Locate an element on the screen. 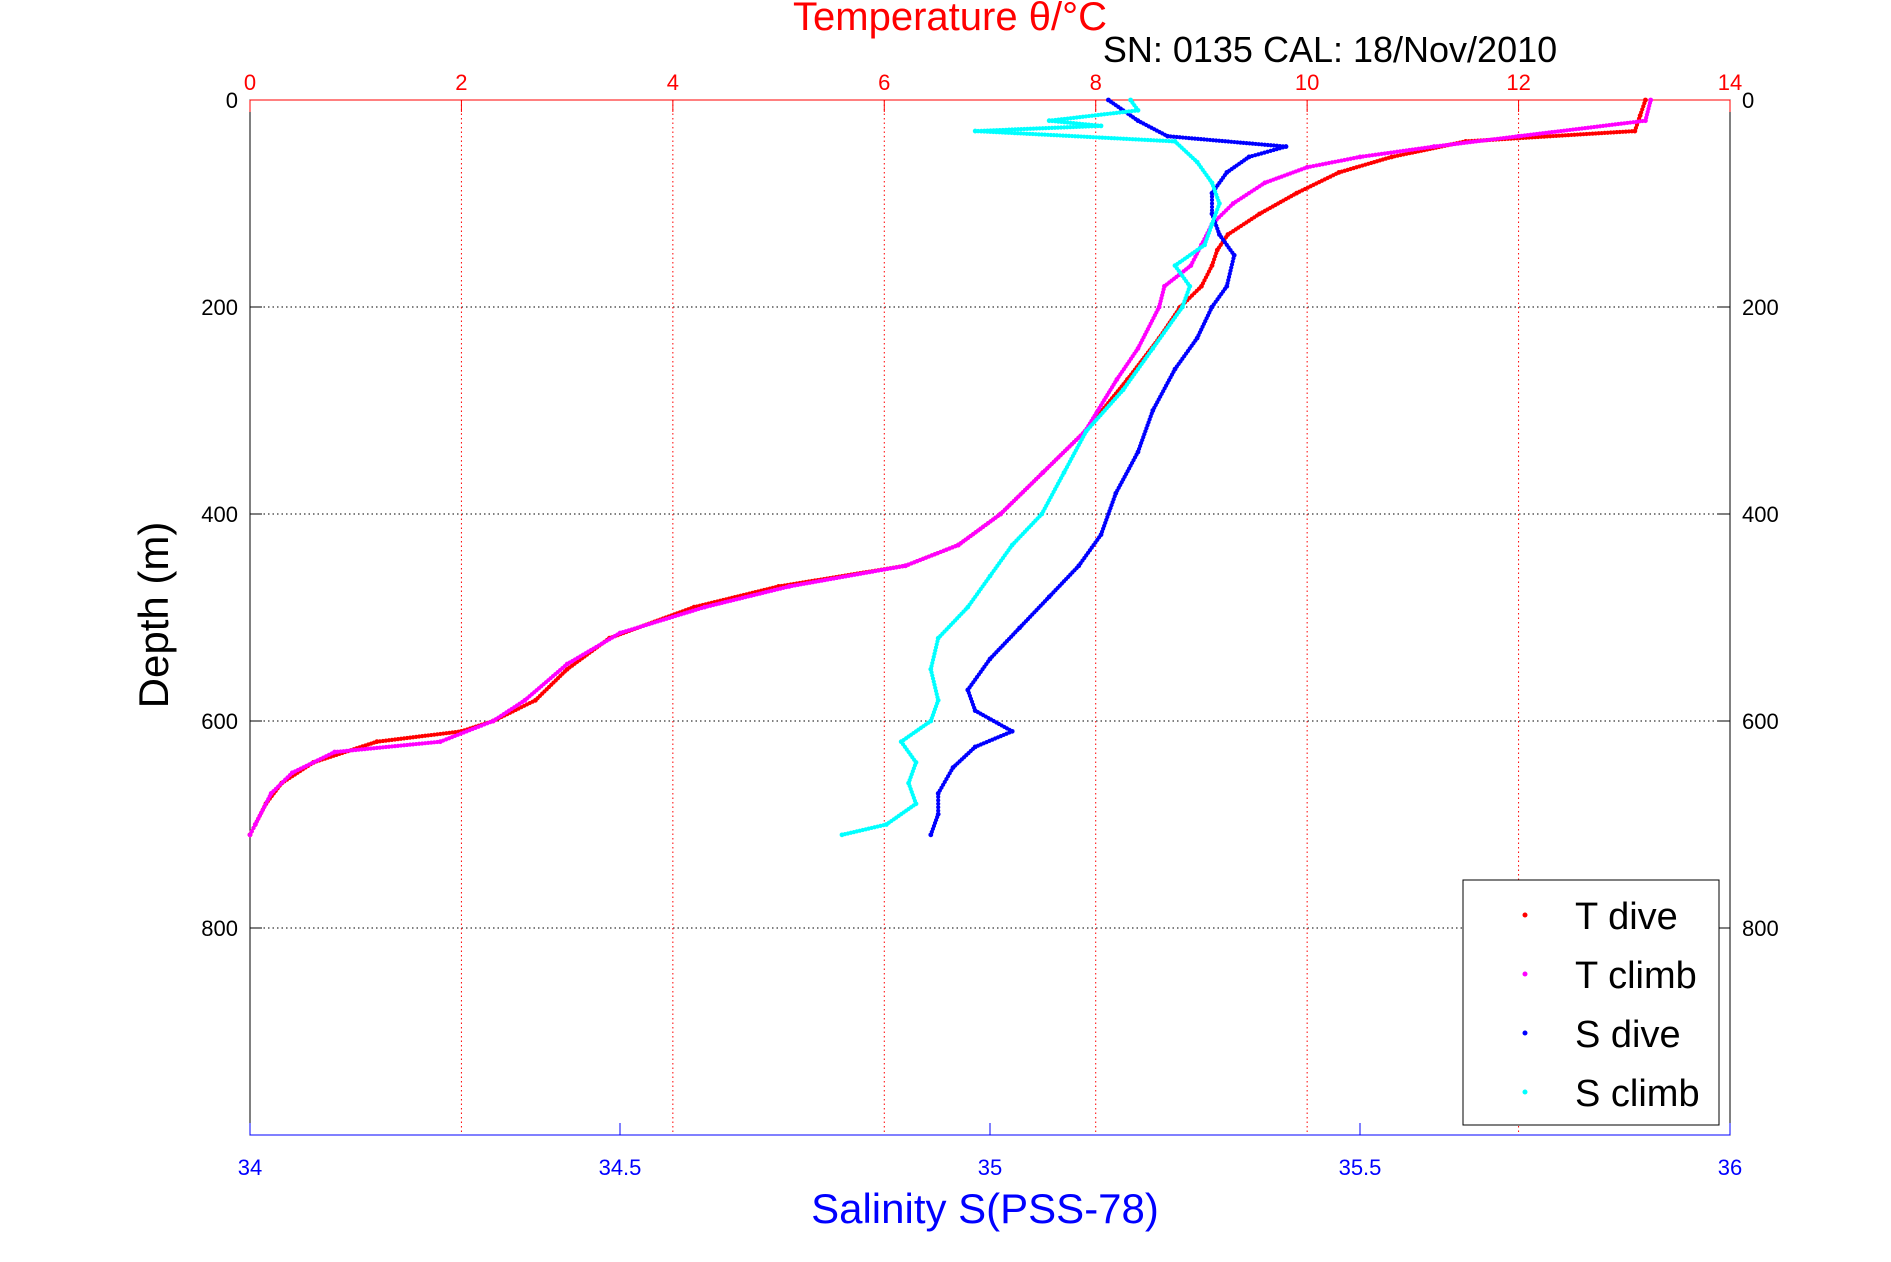 The height and width of the screenshot is (1262, 1891). legend-entry-t-climb: T climb is located at coordinates (1609, 976).